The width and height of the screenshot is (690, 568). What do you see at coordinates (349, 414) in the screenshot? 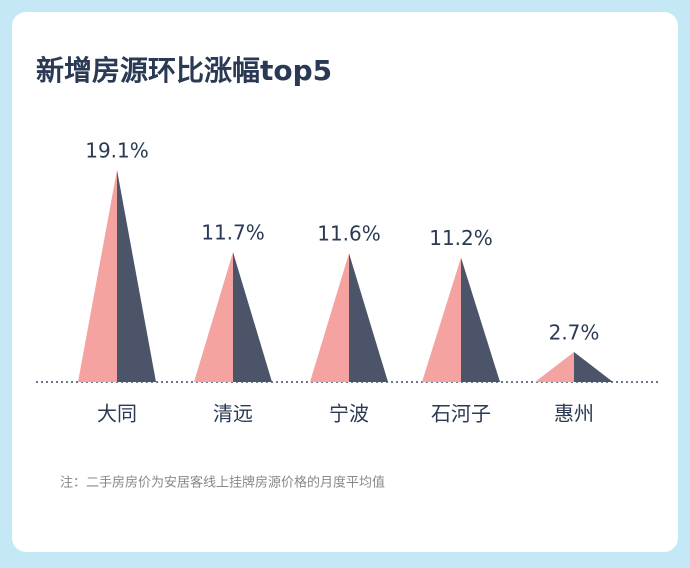
I see `category-label: 宁波` at bounding box center [349, 414].